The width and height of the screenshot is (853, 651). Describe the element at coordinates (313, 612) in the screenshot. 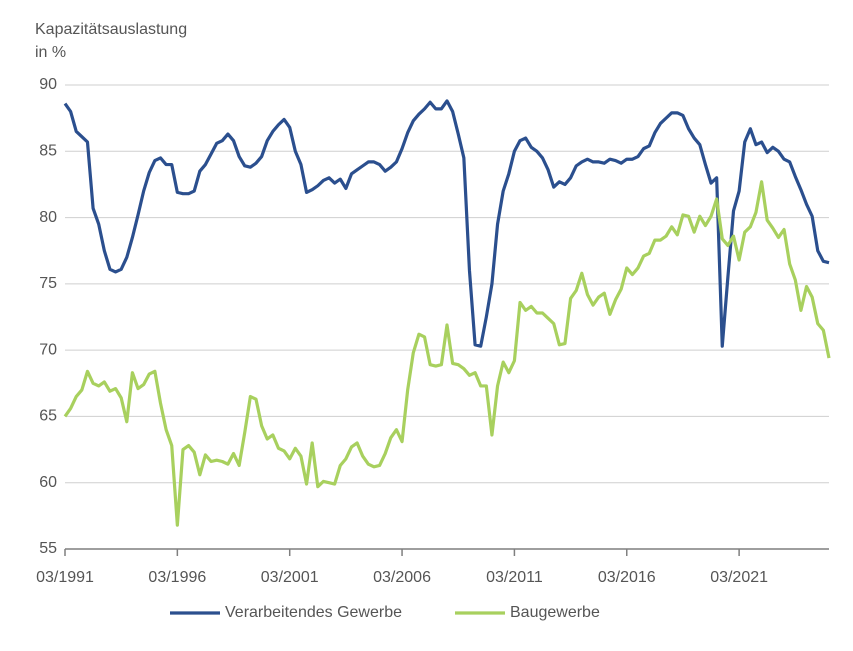

I see `legend-label: Verarbeitendes Gewerbe` at that location.